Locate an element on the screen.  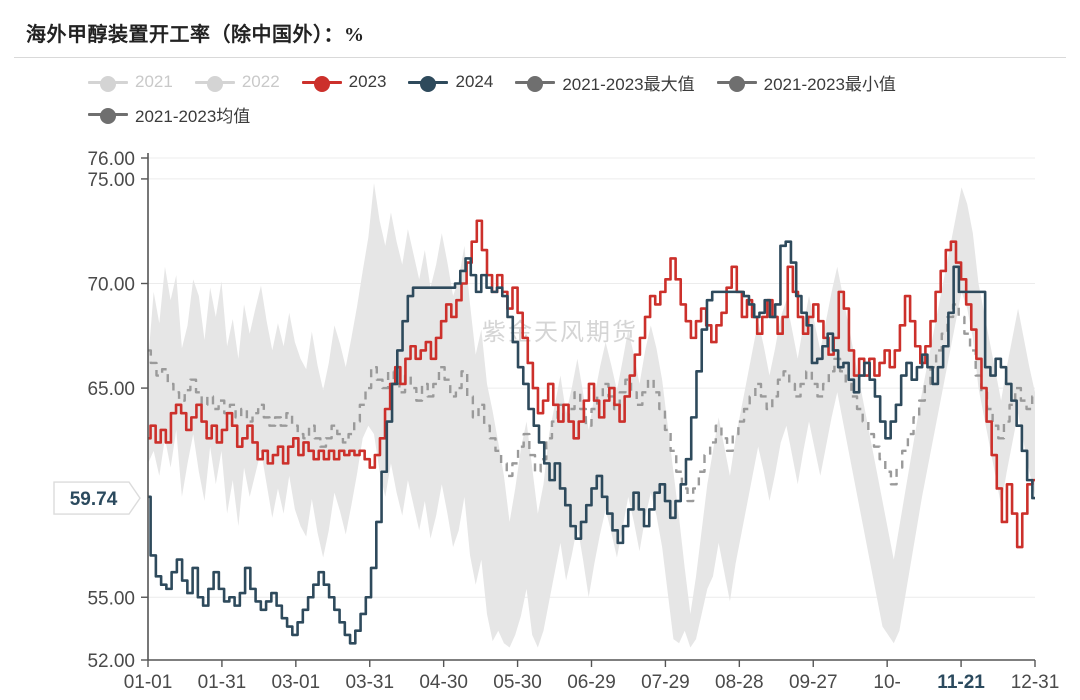
legend-item-2022: 2022 is located at coordinates (237, 82).